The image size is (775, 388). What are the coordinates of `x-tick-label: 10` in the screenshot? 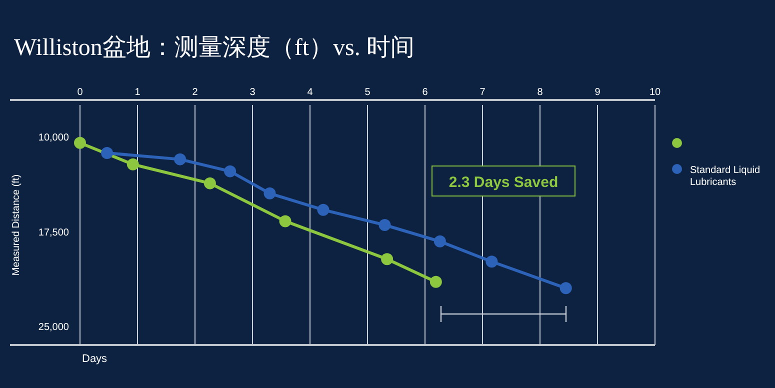 It's located at (655, 92).